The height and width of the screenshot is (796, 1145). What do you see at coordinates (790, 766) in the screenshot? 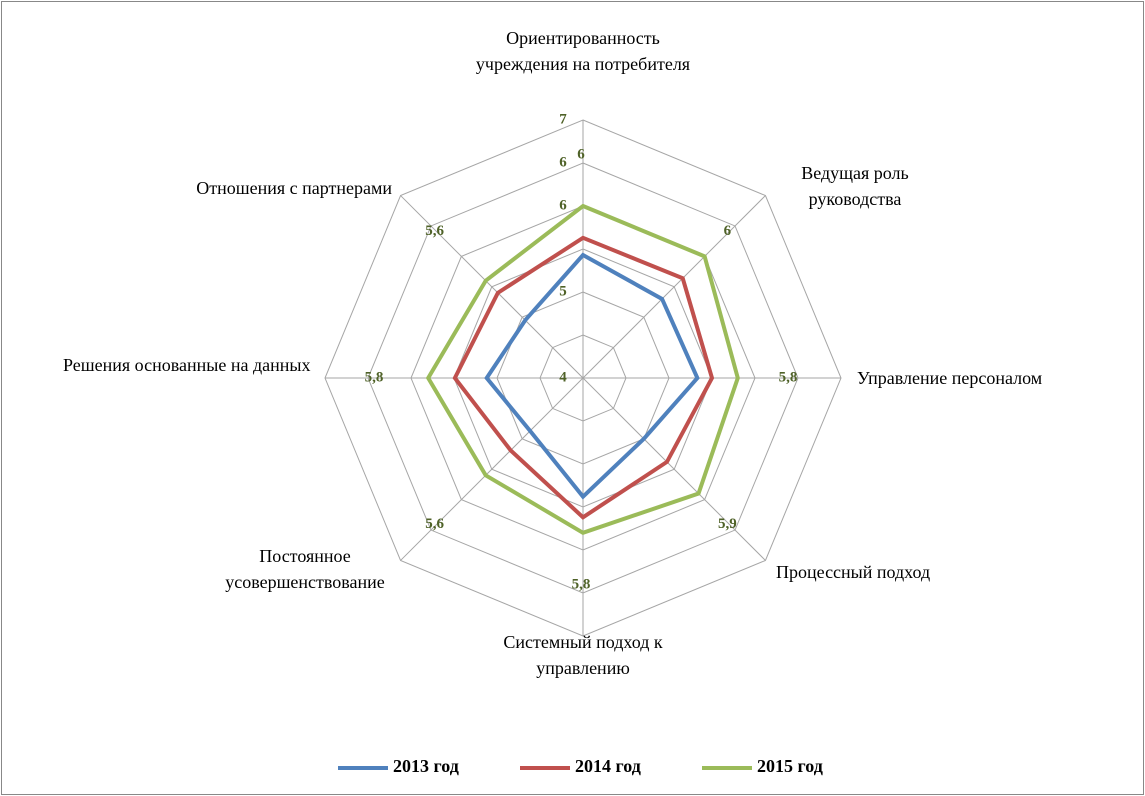
I see `legend-label: 2015 год` at bounding box center [790, 766].